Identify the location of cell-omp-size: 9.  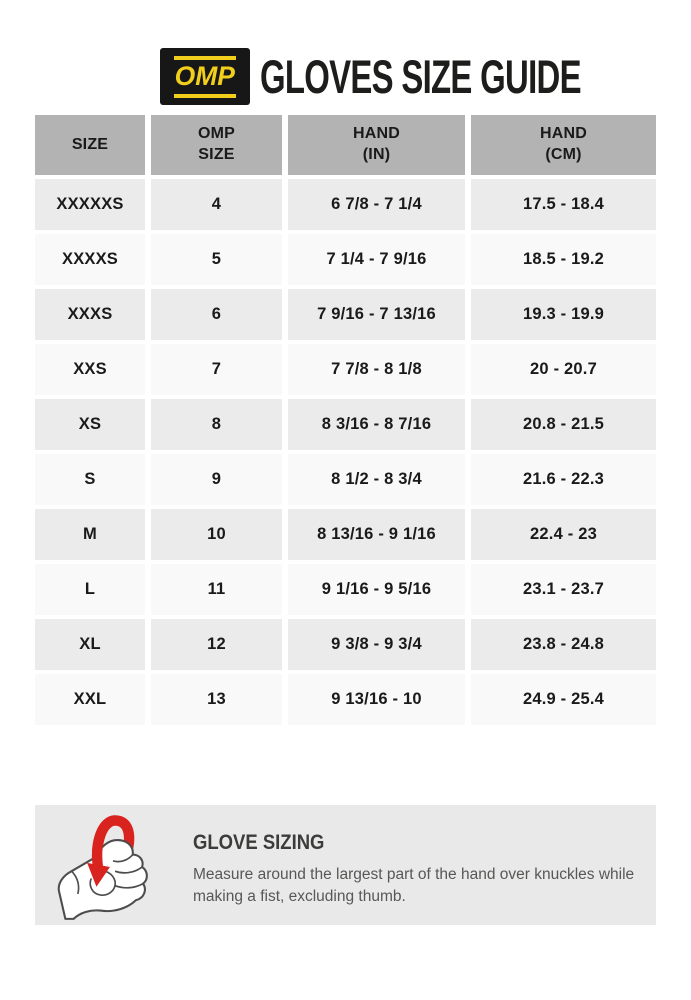
(216, 479).